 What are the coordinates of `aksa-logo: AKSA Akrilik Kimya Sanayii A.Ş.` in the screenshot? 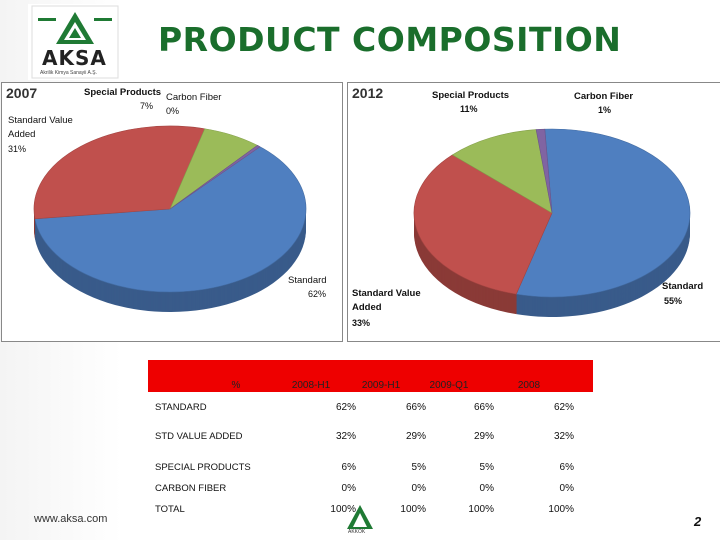 It's located at (75, 42).